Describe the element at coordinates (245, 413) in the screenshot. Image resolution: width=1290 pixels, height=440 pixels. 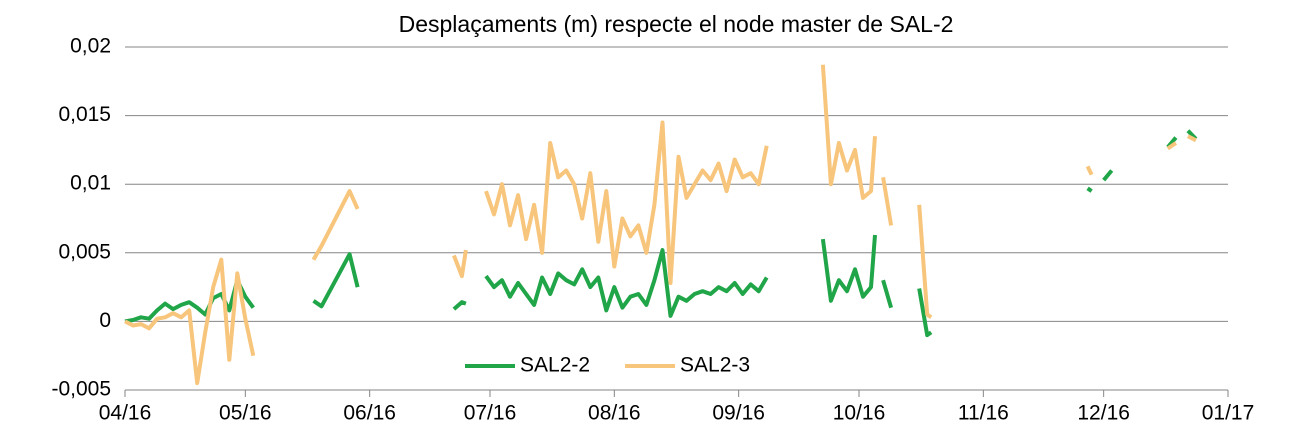
I see `x-tick-label: 05/16` at that location.